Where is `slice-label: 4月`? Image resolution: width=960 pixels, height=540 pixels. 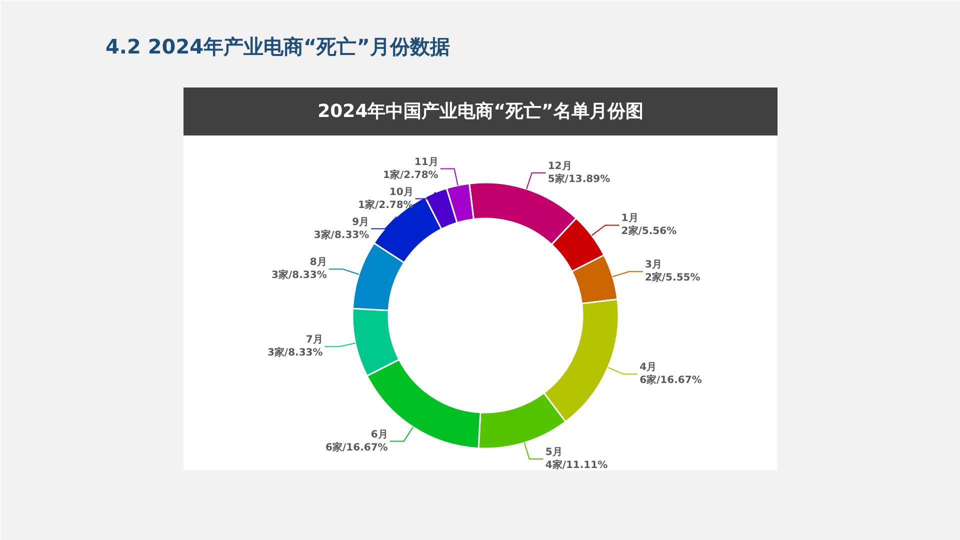 slice-label: 4月 is located at coordinates (648, 368).